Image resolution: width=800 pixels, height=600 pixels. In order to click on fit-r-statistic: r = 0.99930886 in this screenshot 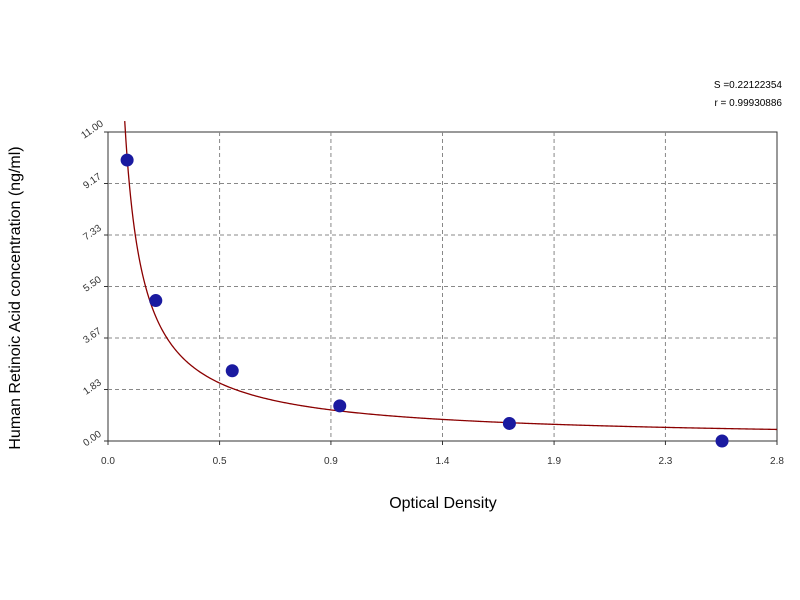, I will do `click(748, 103)`.